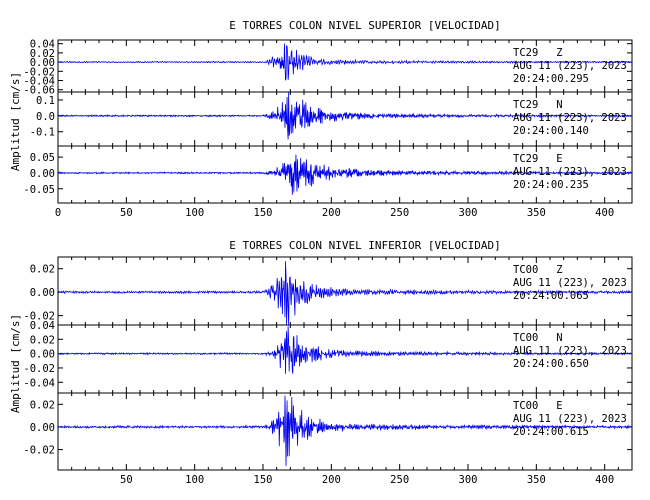 Image resolution: width=650 pixels, height=500 pixels. Describe the element at coordinates (45, 117) in the screenshot. I see `y-tick-label: 0.0` at that location.